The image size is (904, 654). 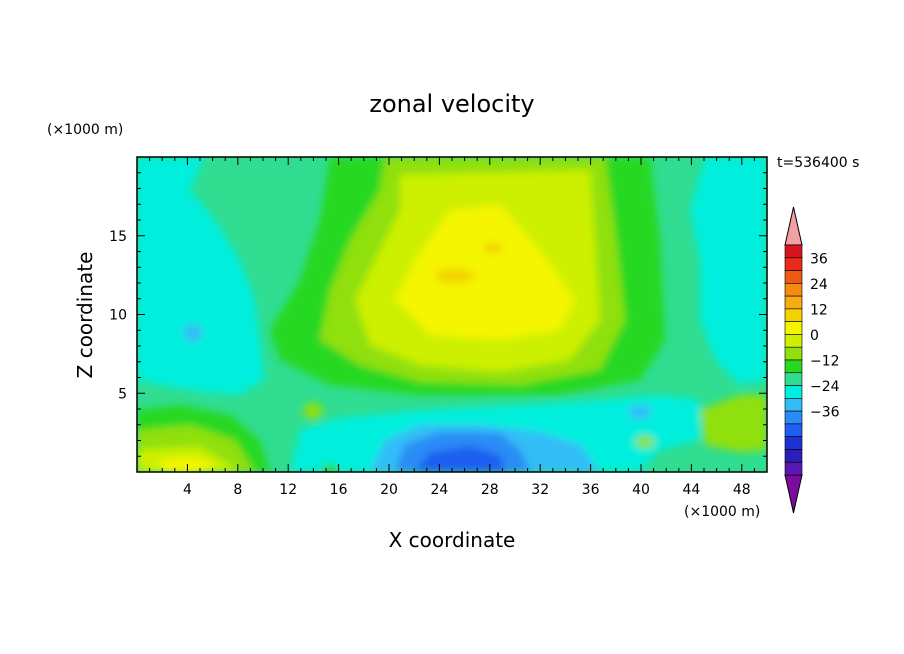 What do you see at coordinates (691, 490) in the screenshot?
I see `x-tick-label: 44` at bounding box center [691, 490].